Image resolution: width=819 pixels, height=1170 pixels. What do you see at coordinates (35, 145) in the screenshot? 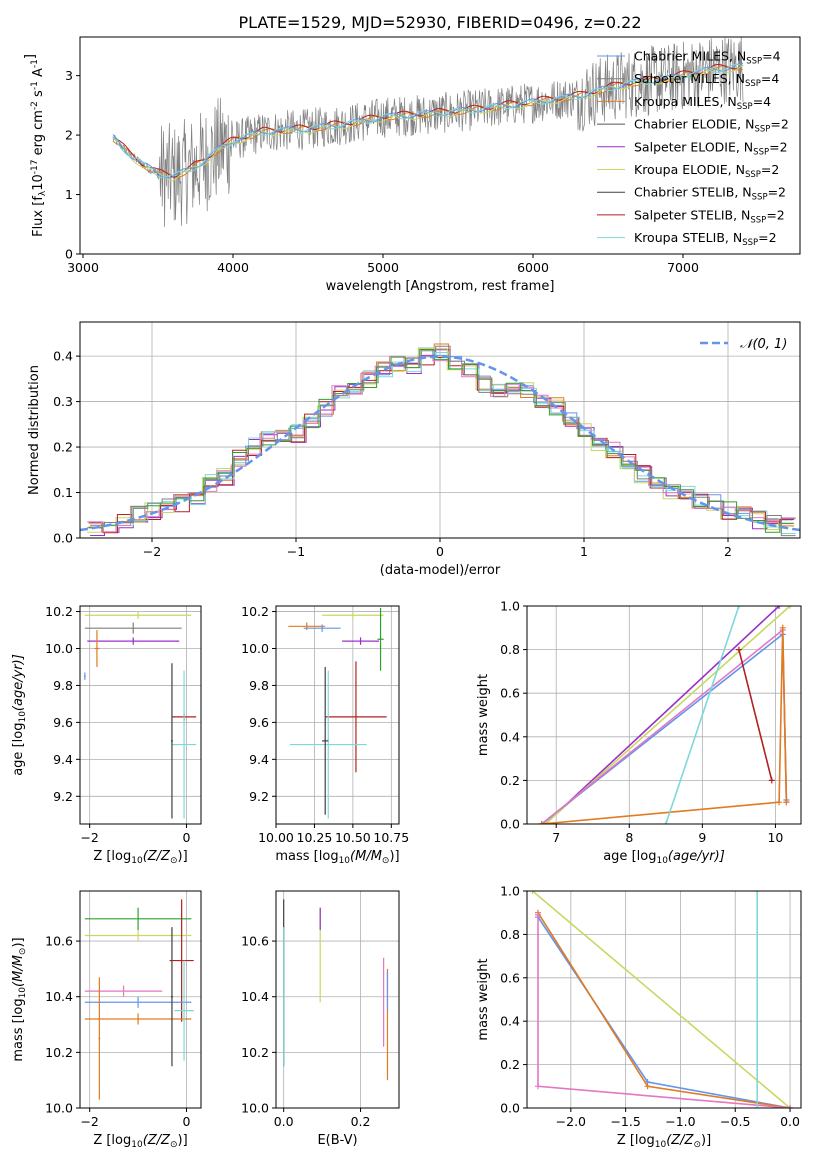
I see `y-axis-label: Flux [fλ10-17 erg cm-2 s-1 A-1]` at bounding box center [35, 145].